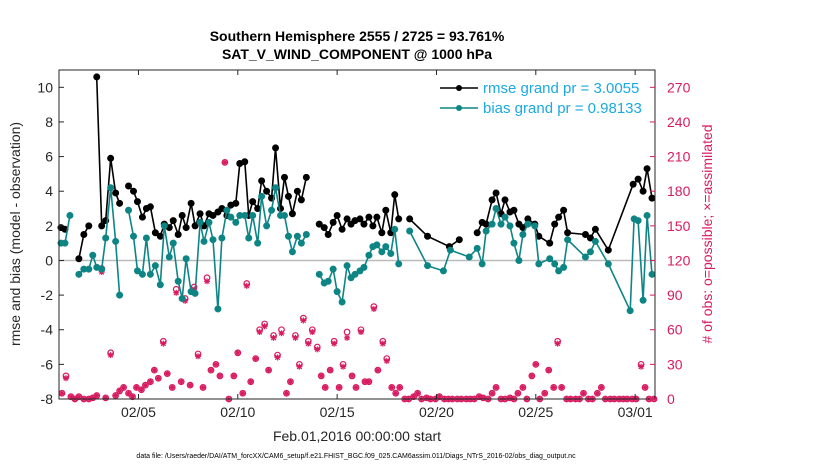  Describe the element at coordinates (49, 260) in the screenshot. I see `y-tick-label: 0` at that location.